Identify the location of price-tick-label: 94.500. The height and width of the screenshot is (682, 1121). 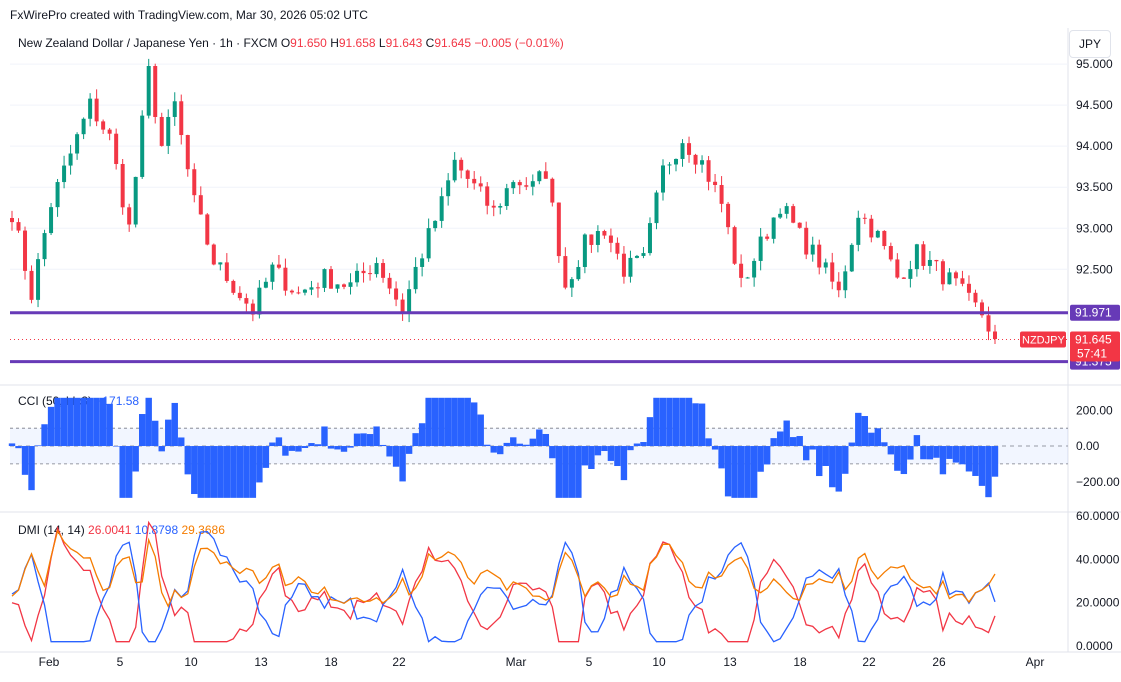
(1094, 105).